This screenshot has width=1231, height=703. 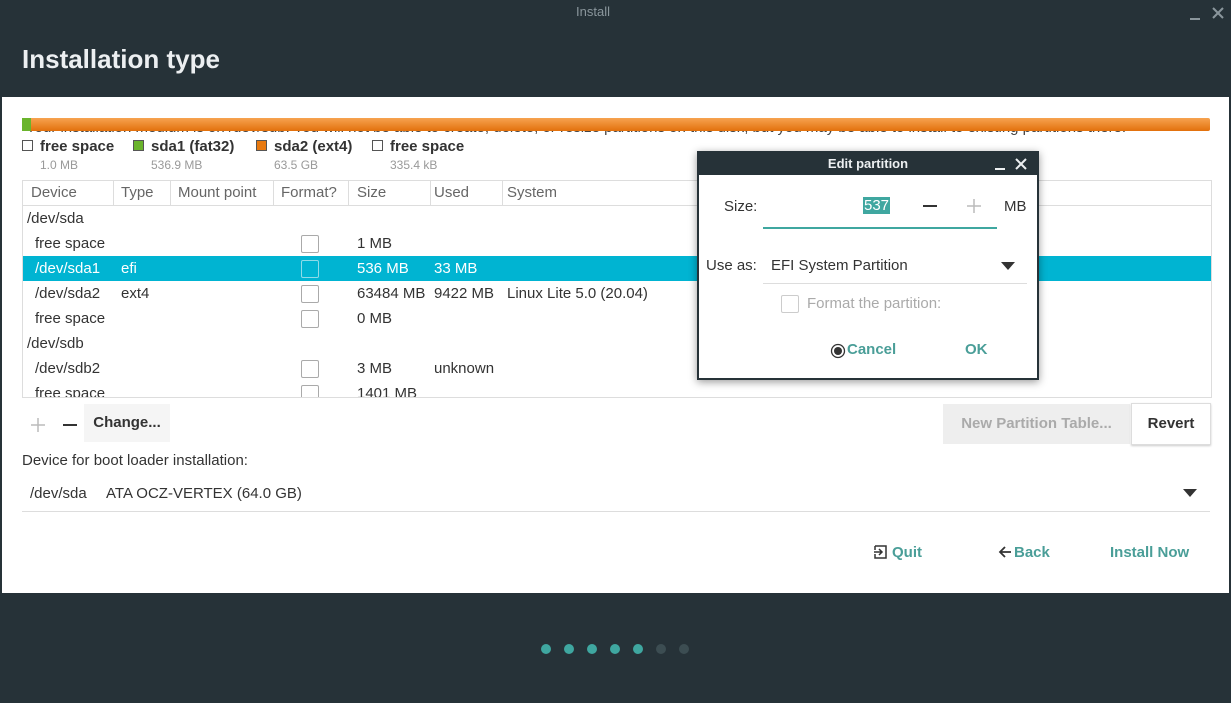 What do you see at coordinates (616, 493) in the screenshot?
I see `bootloader-combo: /dev/sda ATA OCZ-VERTEX (64.0 GB)` at bounding box center [616, 493].